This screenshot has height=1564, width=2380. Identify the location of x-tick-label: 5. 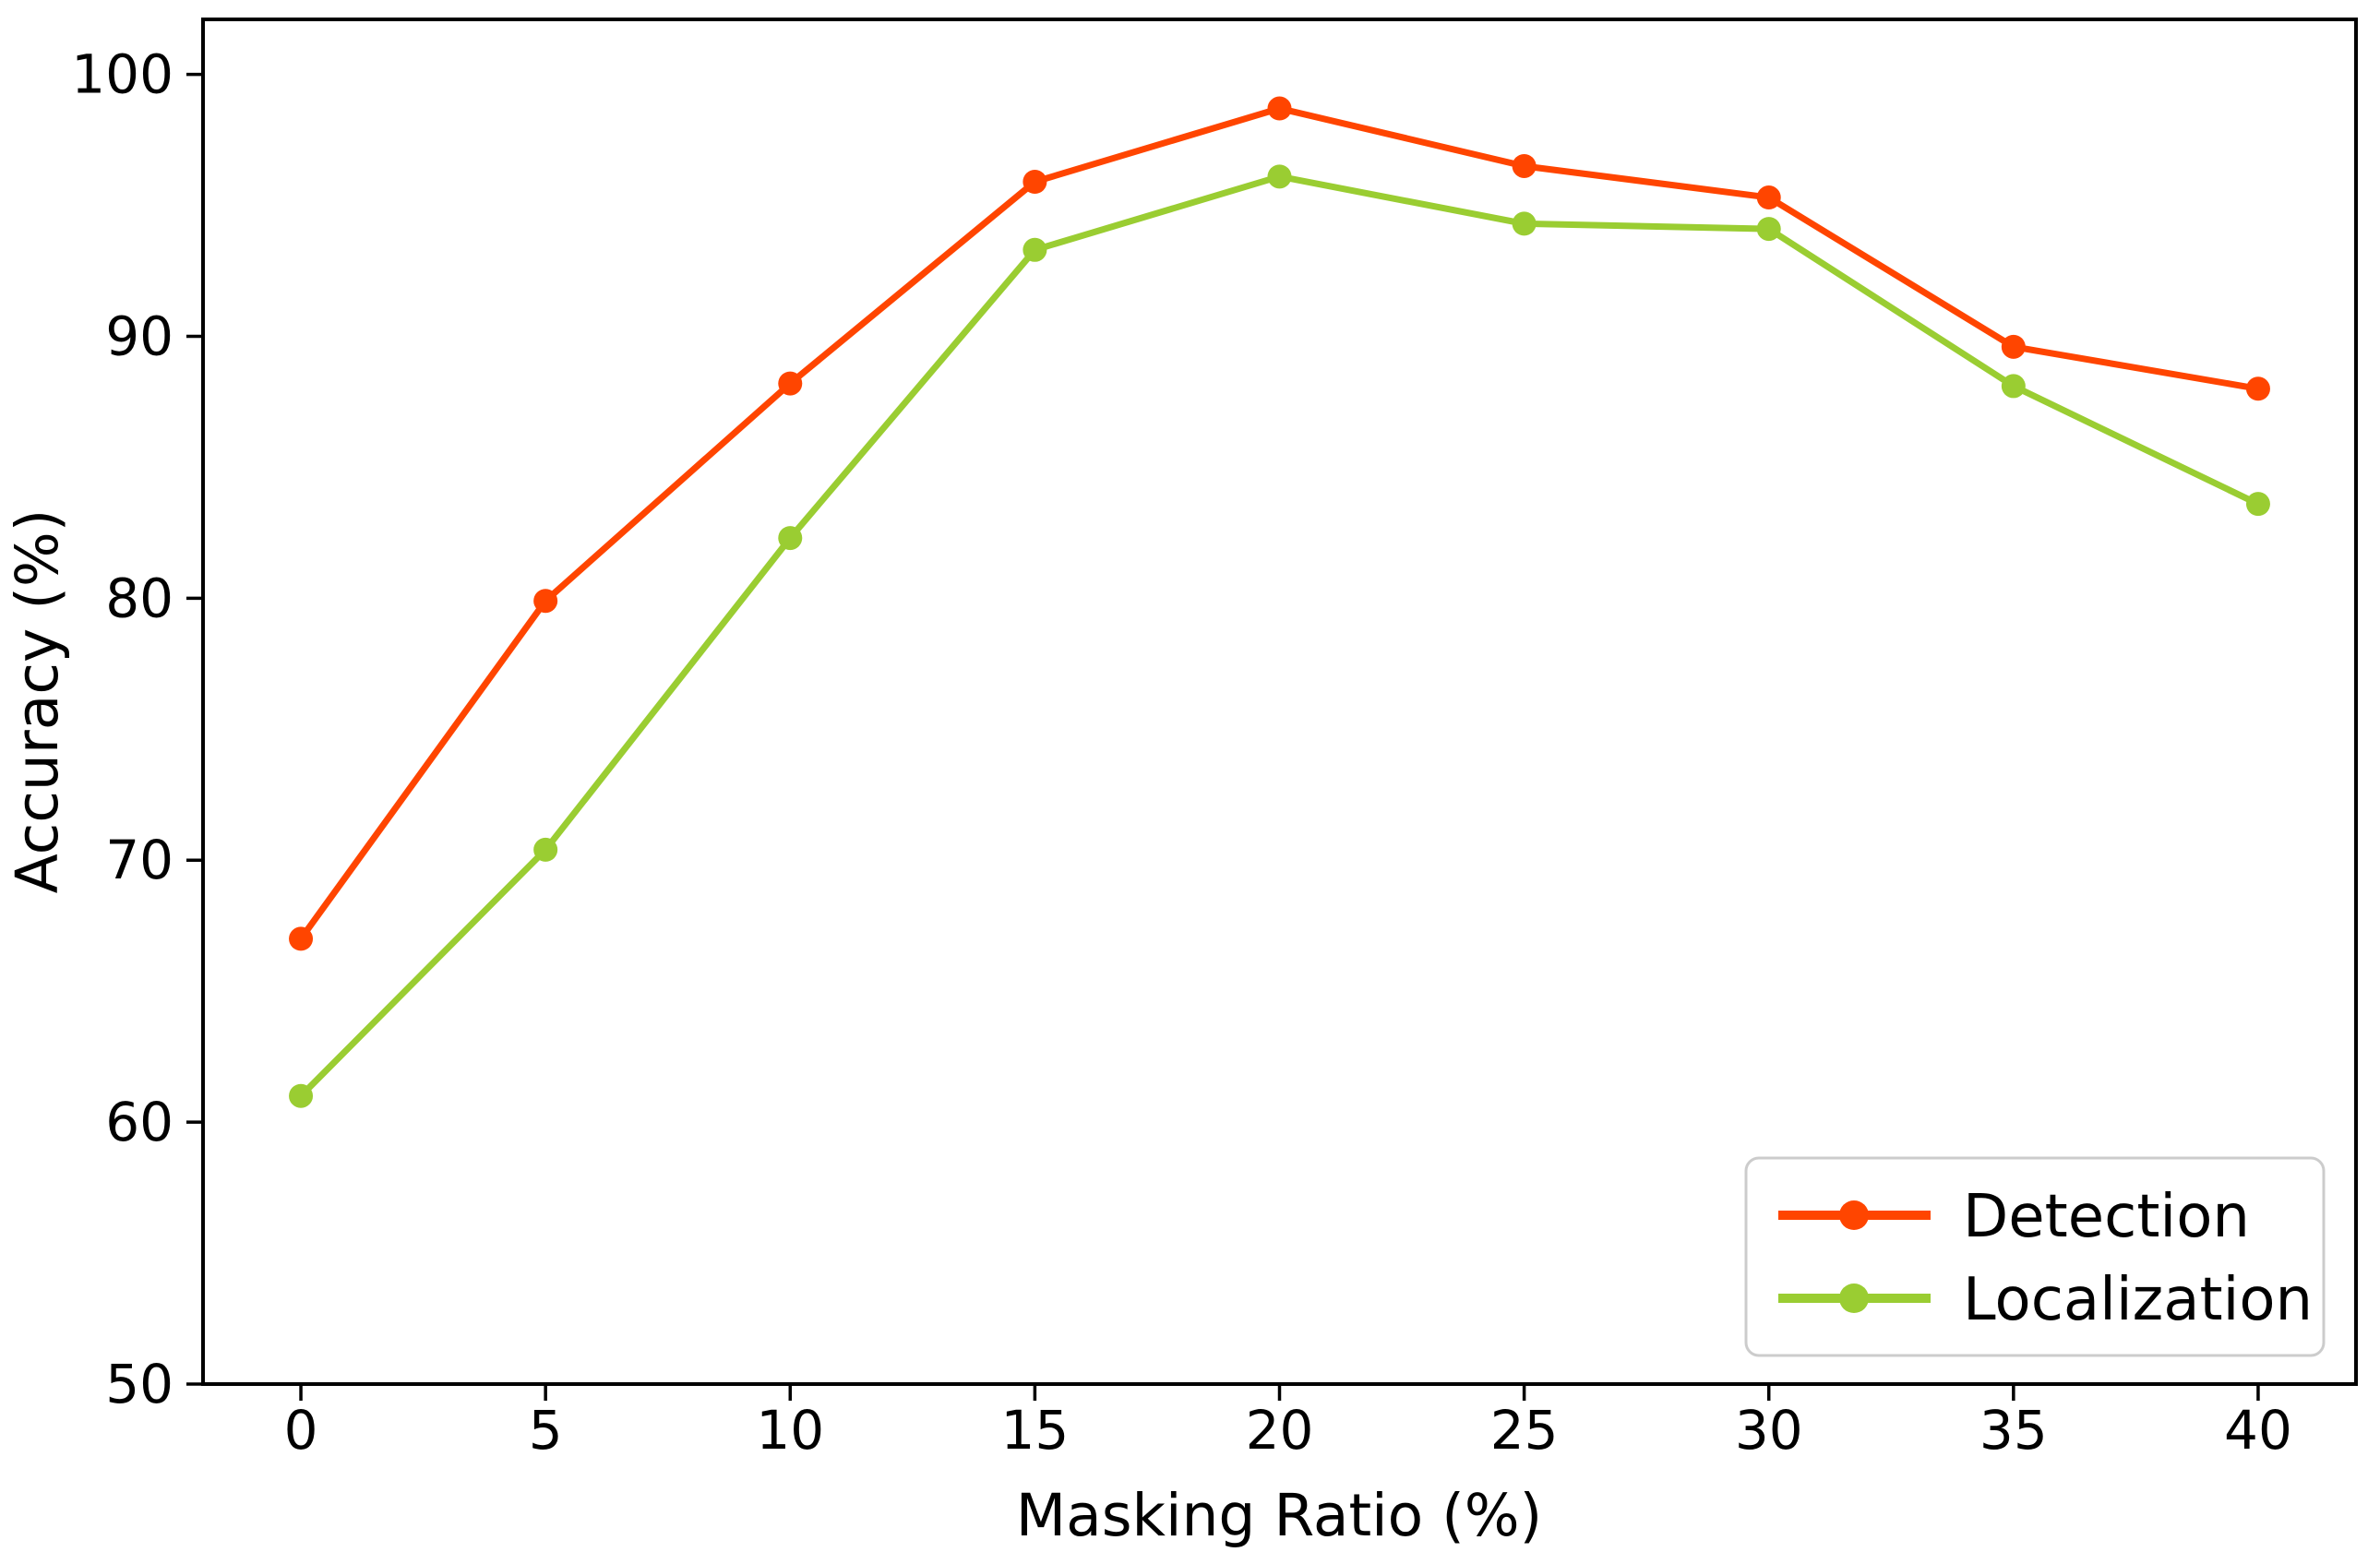
(546, 1430).